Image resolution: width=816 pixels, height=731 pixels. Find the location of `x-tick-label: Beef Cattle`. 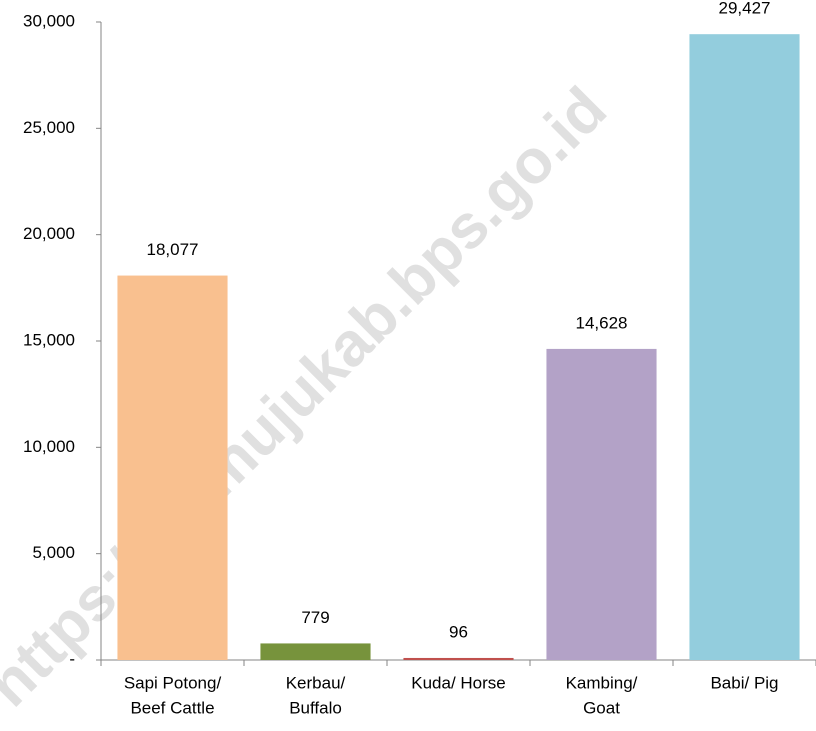

x-tick-label: Beef Cattle is located at coordinates (172, 707).